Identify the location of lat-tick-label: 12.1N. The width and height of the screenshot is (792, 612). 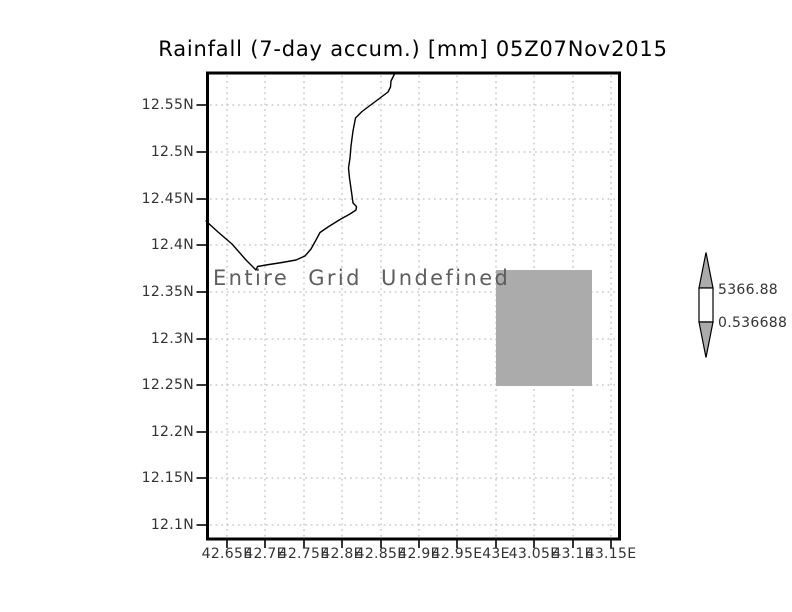
(172, 525).